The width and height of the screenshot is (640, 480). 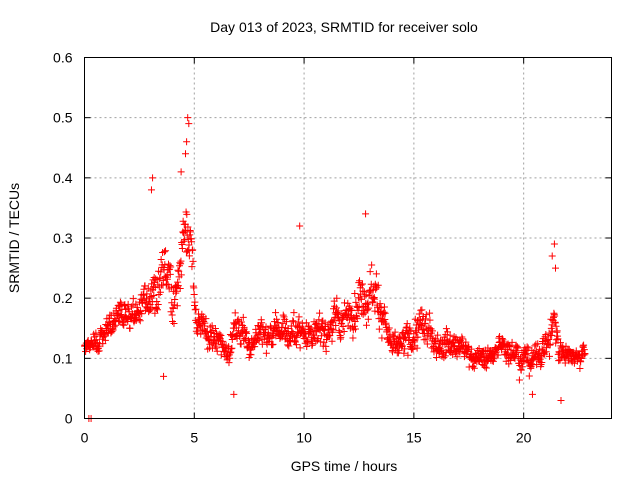 I want to click on x-tick-label: 10, so click(x=304, y=438).